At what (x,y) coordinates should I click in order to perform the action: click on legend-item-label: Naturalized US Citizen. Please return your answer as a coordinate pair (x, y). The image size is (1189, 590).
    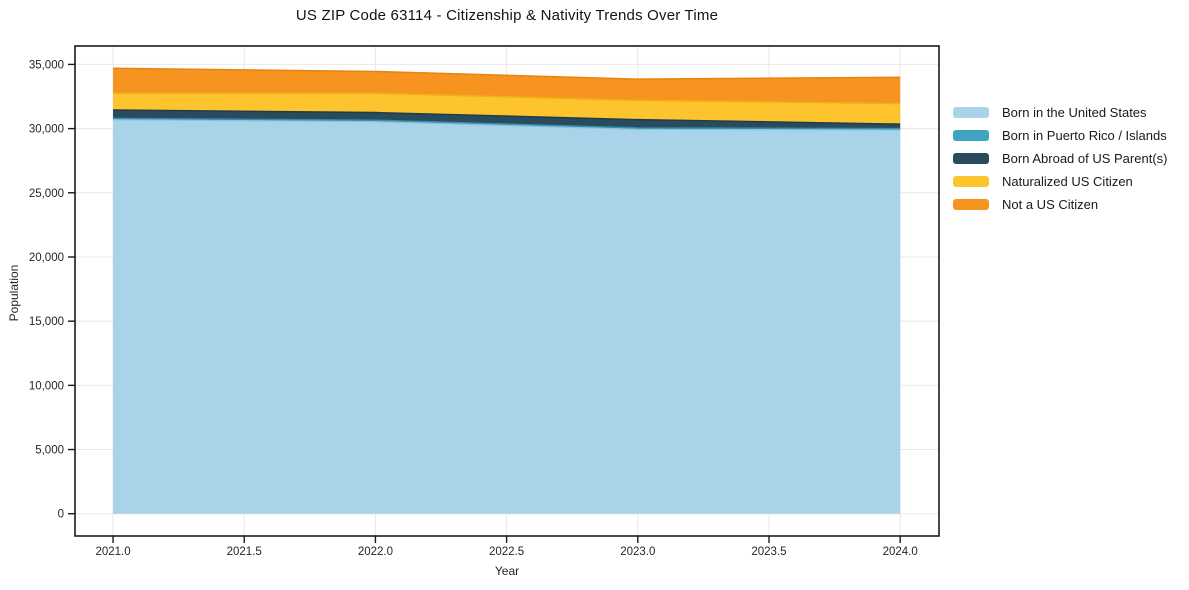
    Looking at the image, I should click on (1067, 181).